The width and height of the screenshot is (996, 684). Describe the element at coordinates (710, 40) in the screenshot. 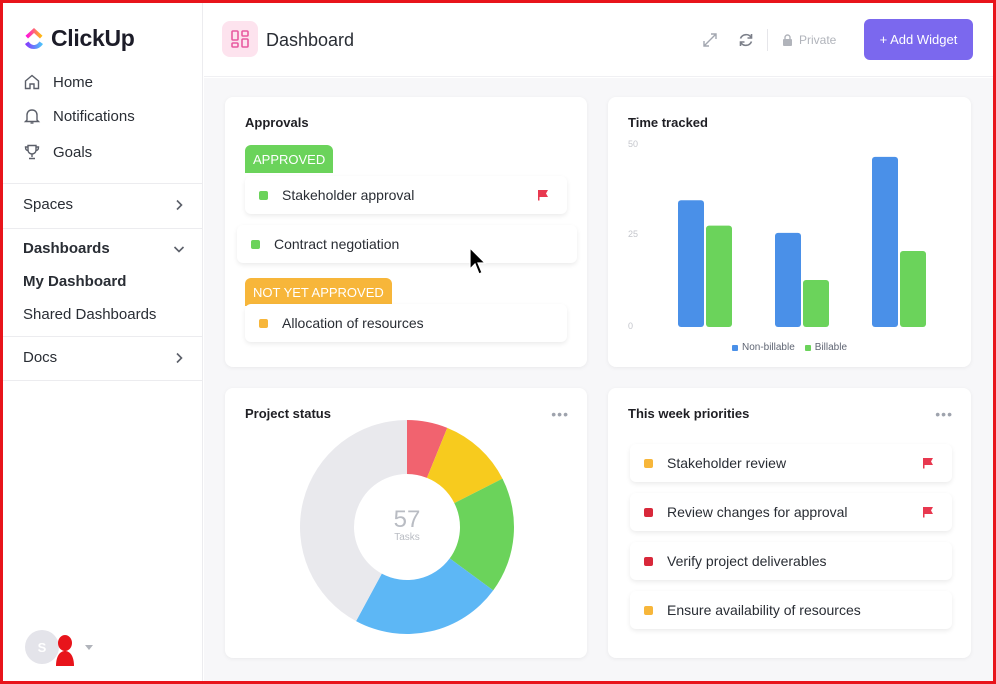

I see `expand-icon` at that location.